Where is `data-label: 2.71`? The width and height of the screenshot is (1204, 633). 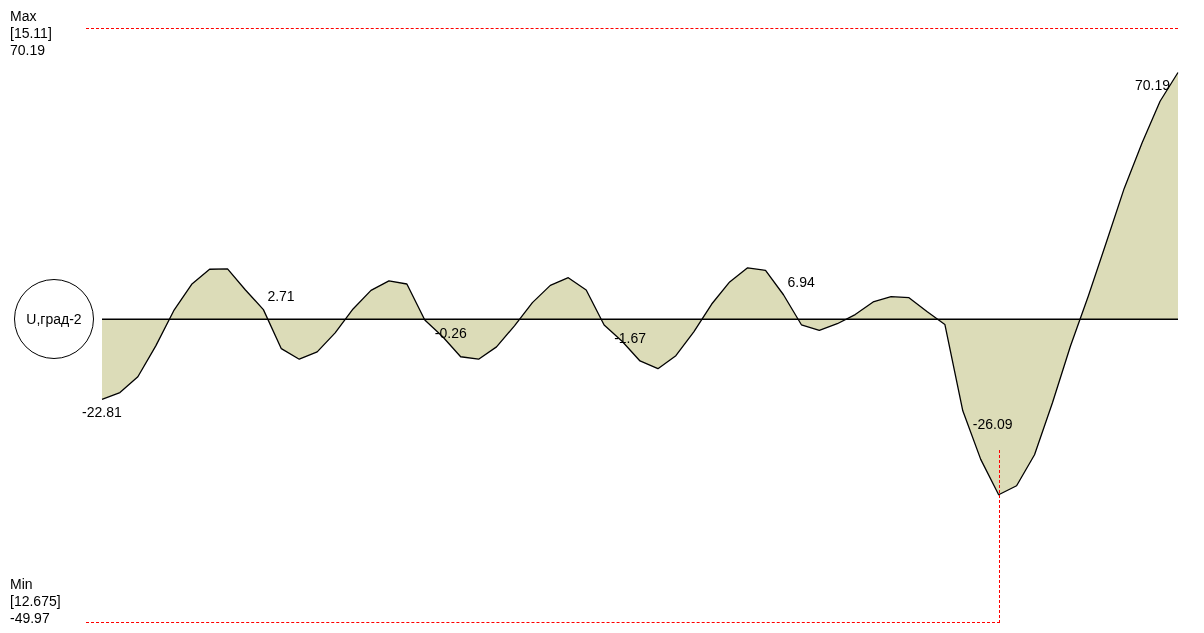
data-label: 2.71 is located at coordinates (281, 296).